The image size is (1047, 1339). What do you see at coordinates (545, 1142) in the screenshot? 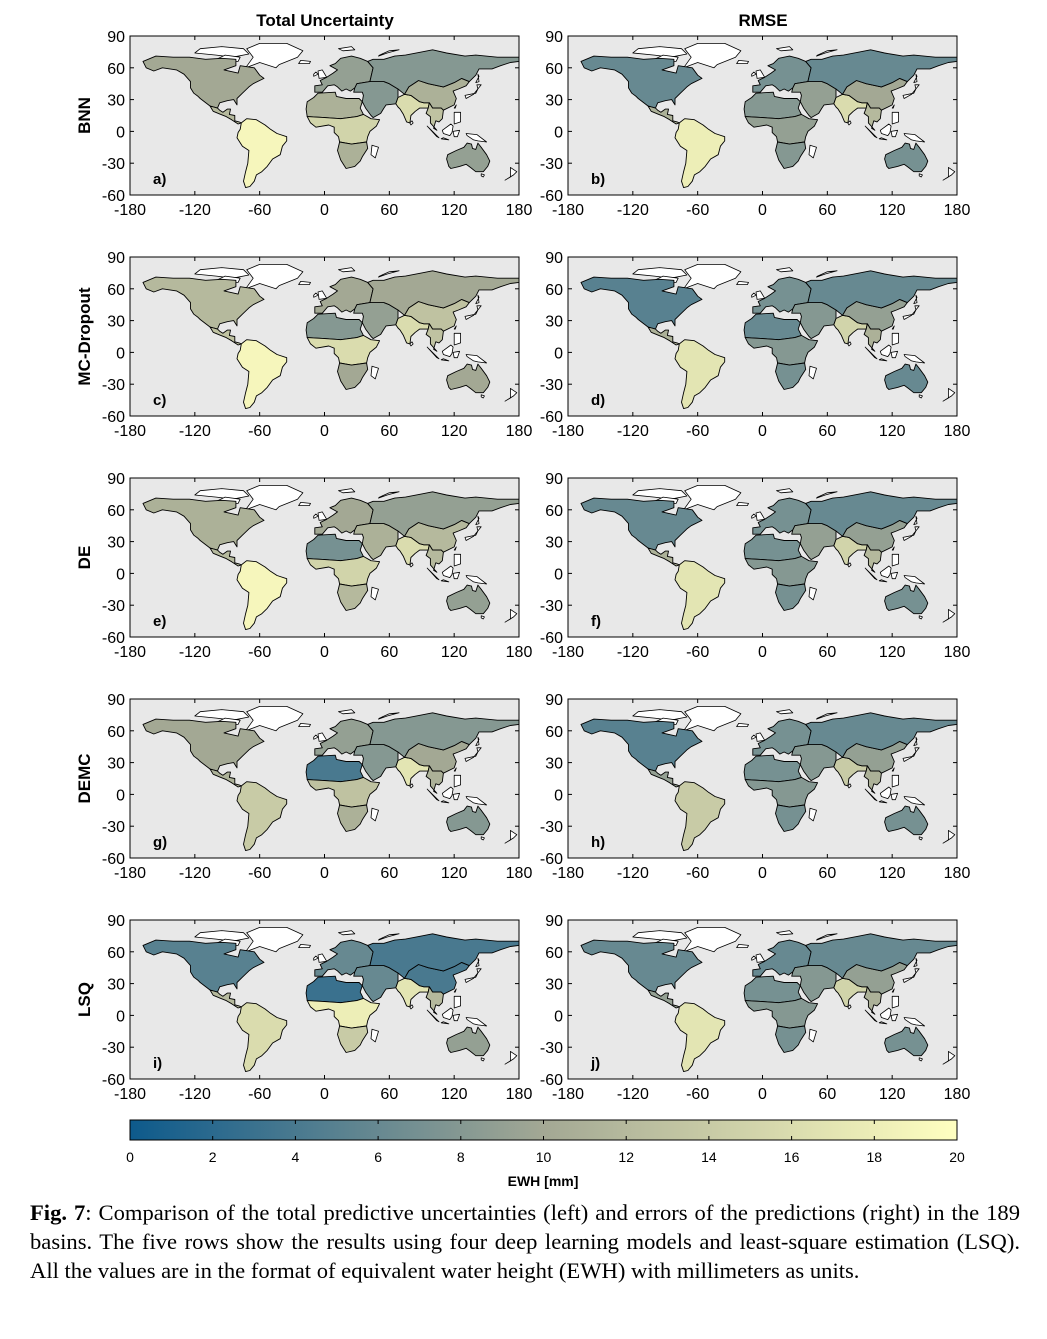
I see `colorbar-ticks: 0 2 4 6 8 10 12 14 16 18 20` at bounding box center [545, 1142].